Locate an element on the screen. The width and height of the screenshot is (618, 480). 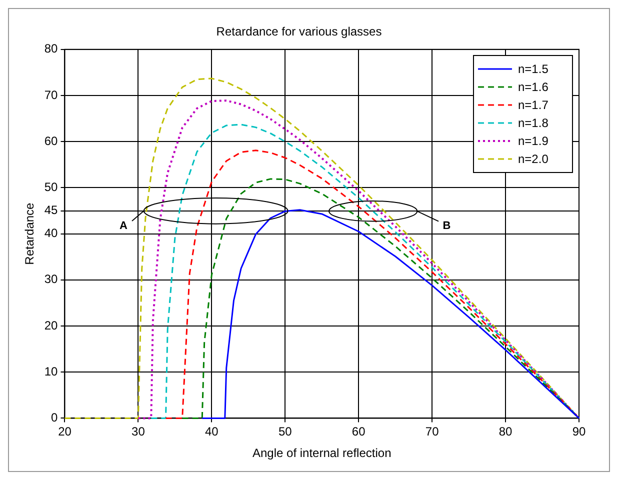
x-axis-title: Angle of internal reflection is located at coordinates (322, 453).